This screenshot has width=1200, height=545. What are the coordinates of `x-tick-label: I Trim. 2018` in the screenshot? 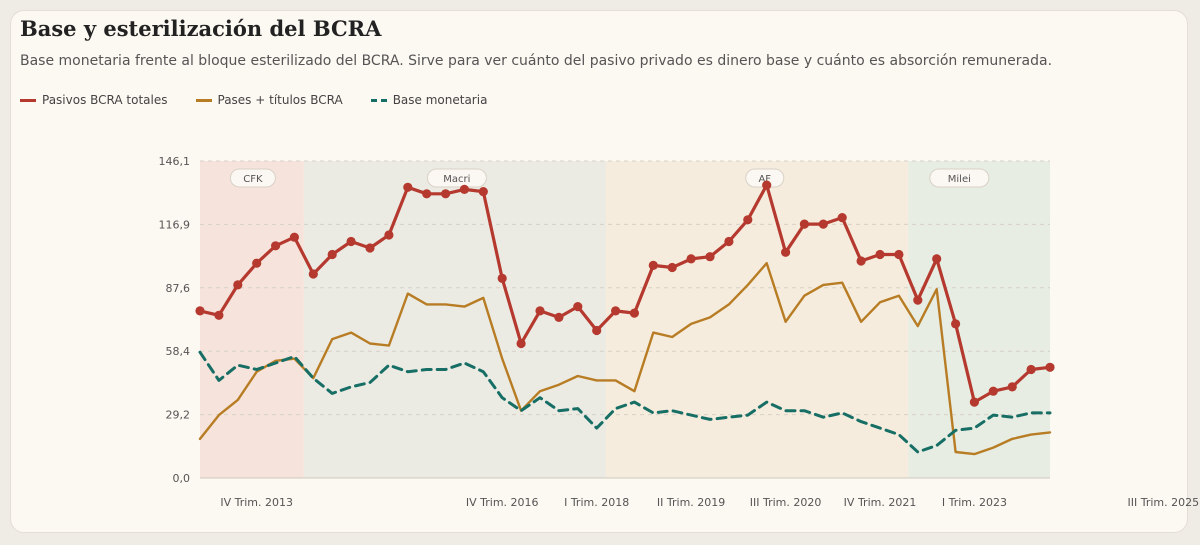 It's located at (596, 502).